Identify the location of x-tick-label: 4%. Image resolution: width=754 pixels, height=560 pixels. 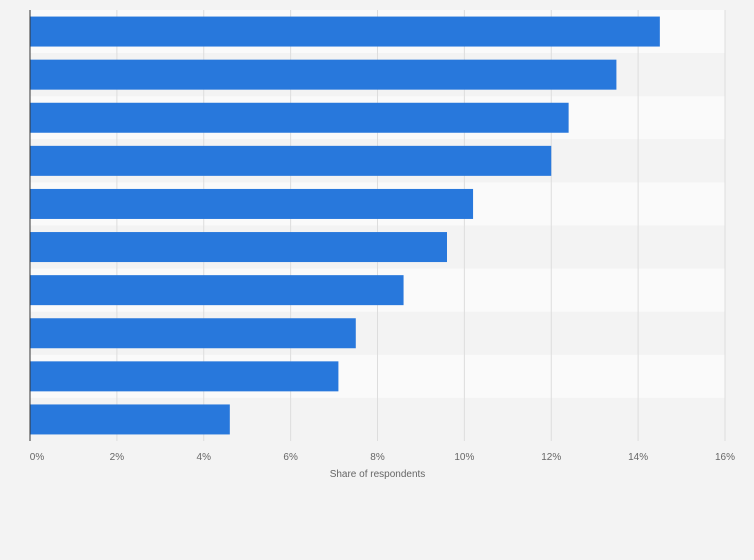
(204, 457).